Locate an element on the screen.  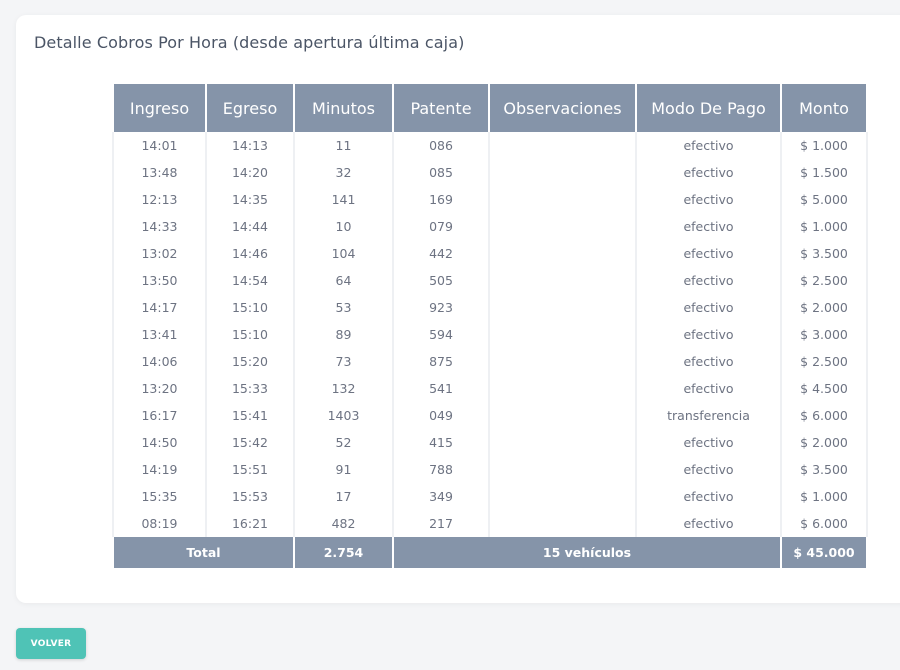
footer-amount-total: $ 45.000 is located at coordinates (824, 552).